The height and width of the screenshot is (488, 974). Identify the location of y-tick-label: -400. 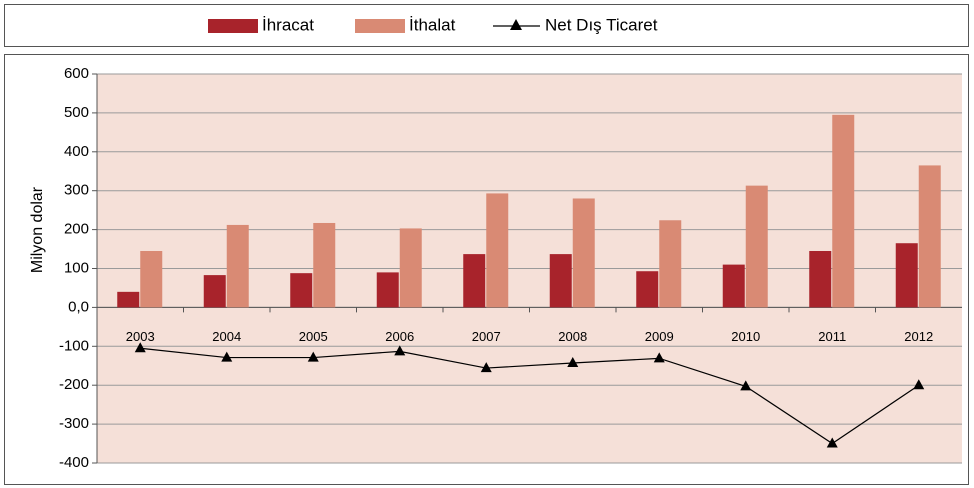
(74, 462).